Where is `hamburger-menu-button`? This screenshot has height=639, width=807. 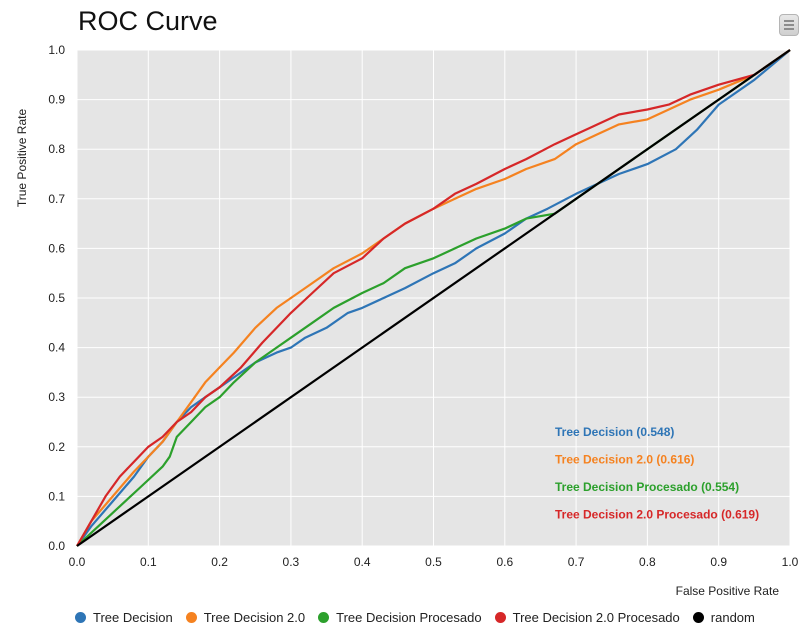
hamburger-menu-button is located at coordinates (789, 25).